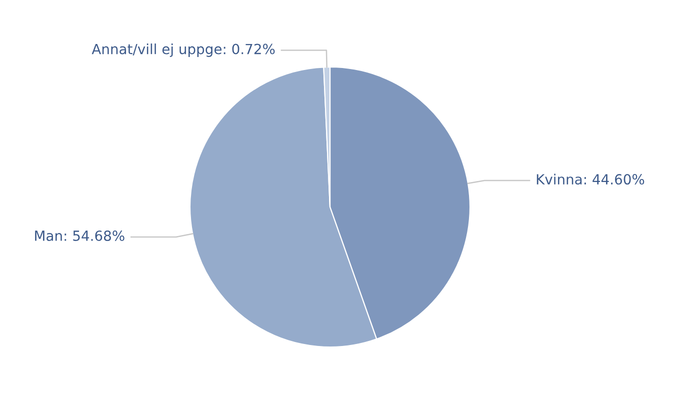 This screenshot has height=407, width=678. What do you see at coordinates (590, 179) in the screenshot?
I see `slice-label: Kvinna: 44.60%` at bounding box center [590, 179].